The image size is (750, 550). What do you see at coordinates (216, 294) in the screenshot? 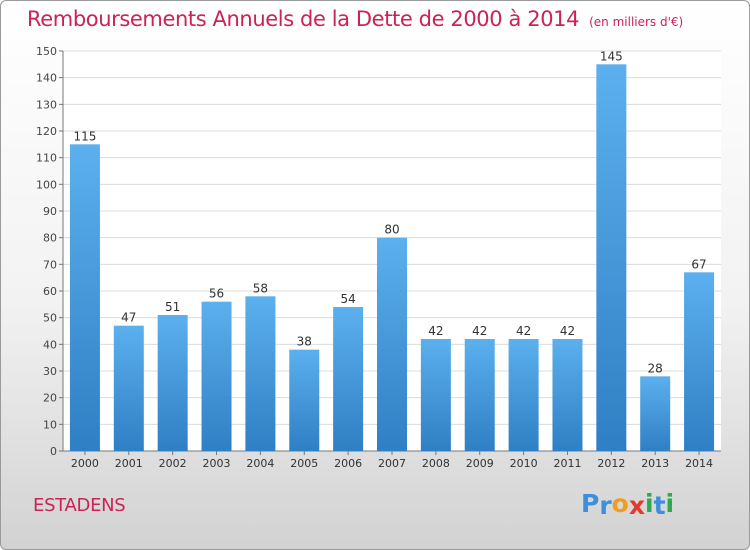
I see `data-label: 56` at bounding box center [216, 294].